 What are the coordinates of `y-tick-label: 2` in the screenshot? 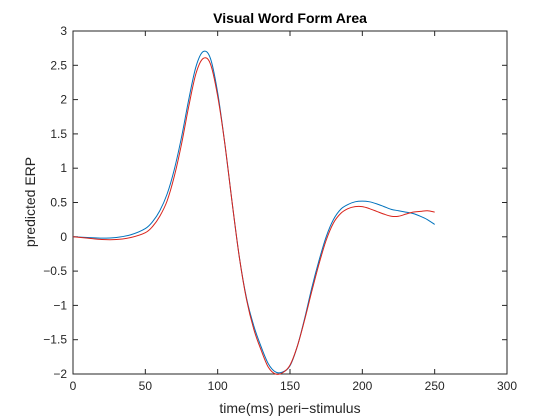 It's located at (63, 100).